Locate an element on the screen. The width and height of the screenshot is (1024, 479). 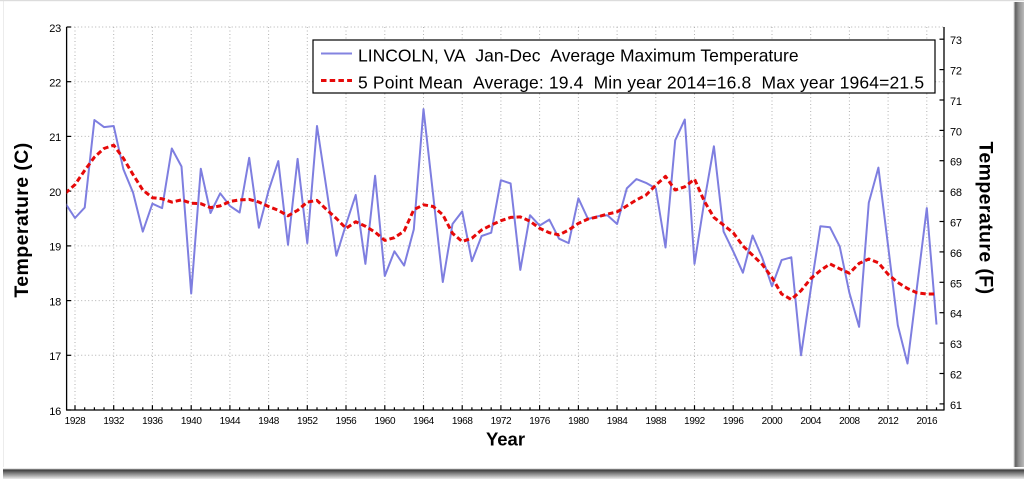
svg-text: 1944 is located at coordinates (230, 421).